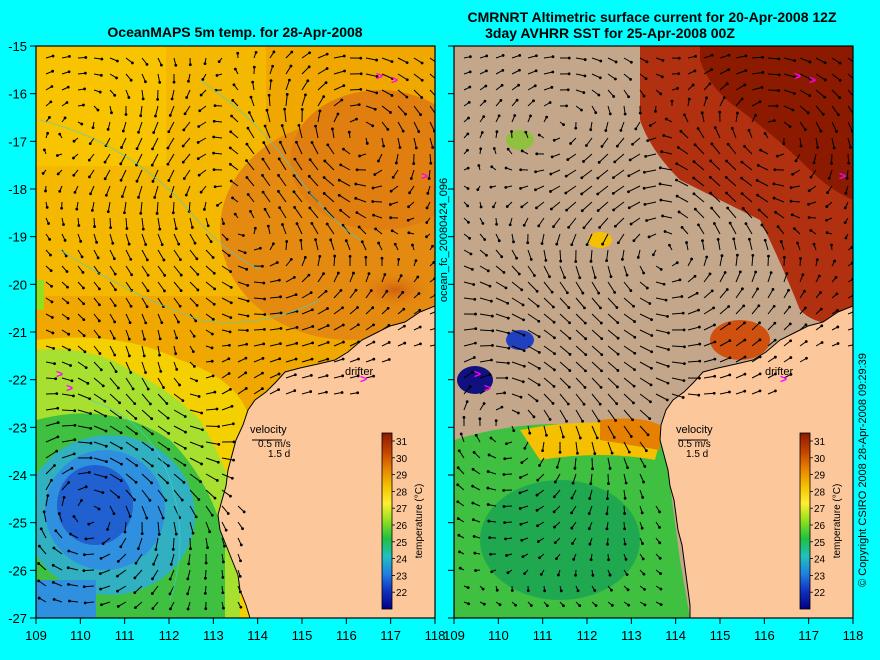 Image resolution: width=880 pixels, height=660 pixels. I want to click on x-tick-label: 113, so click(631, 635).